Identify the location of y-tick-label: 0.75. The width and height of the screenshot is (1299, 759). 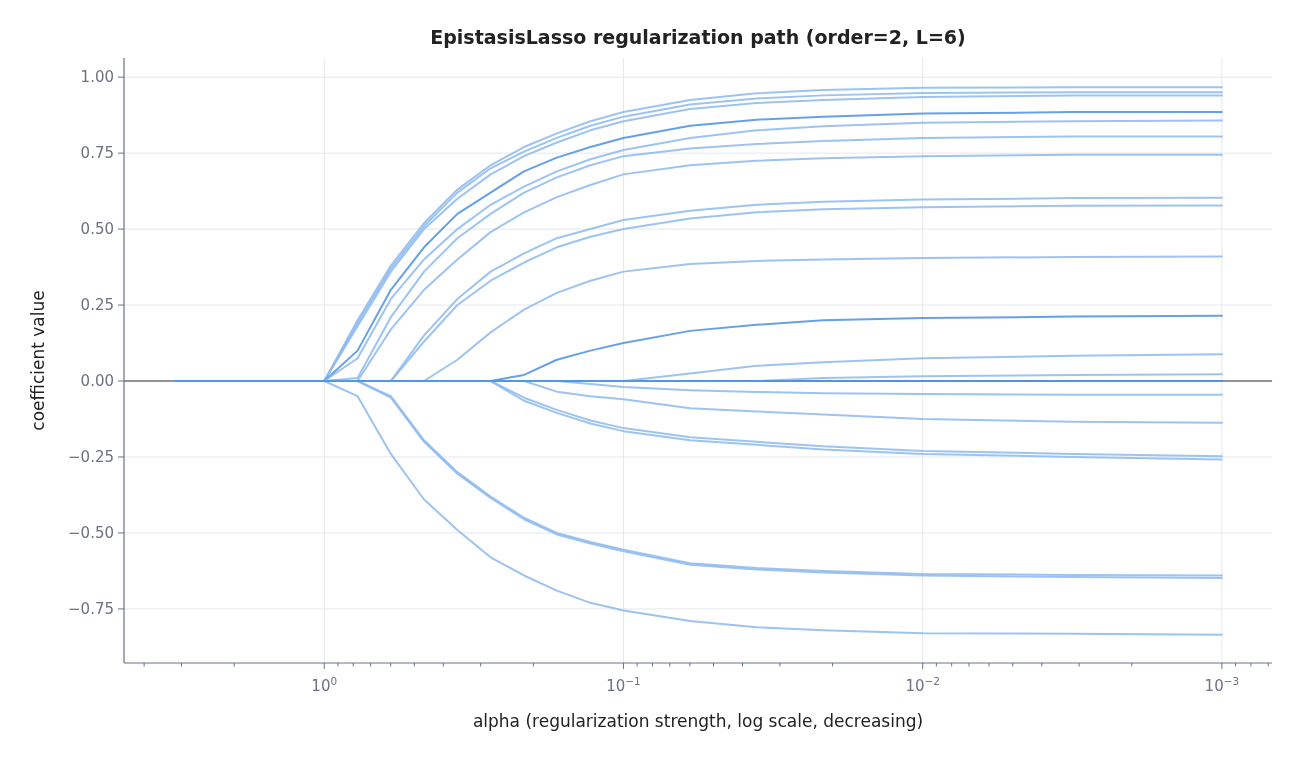
(97, 153).